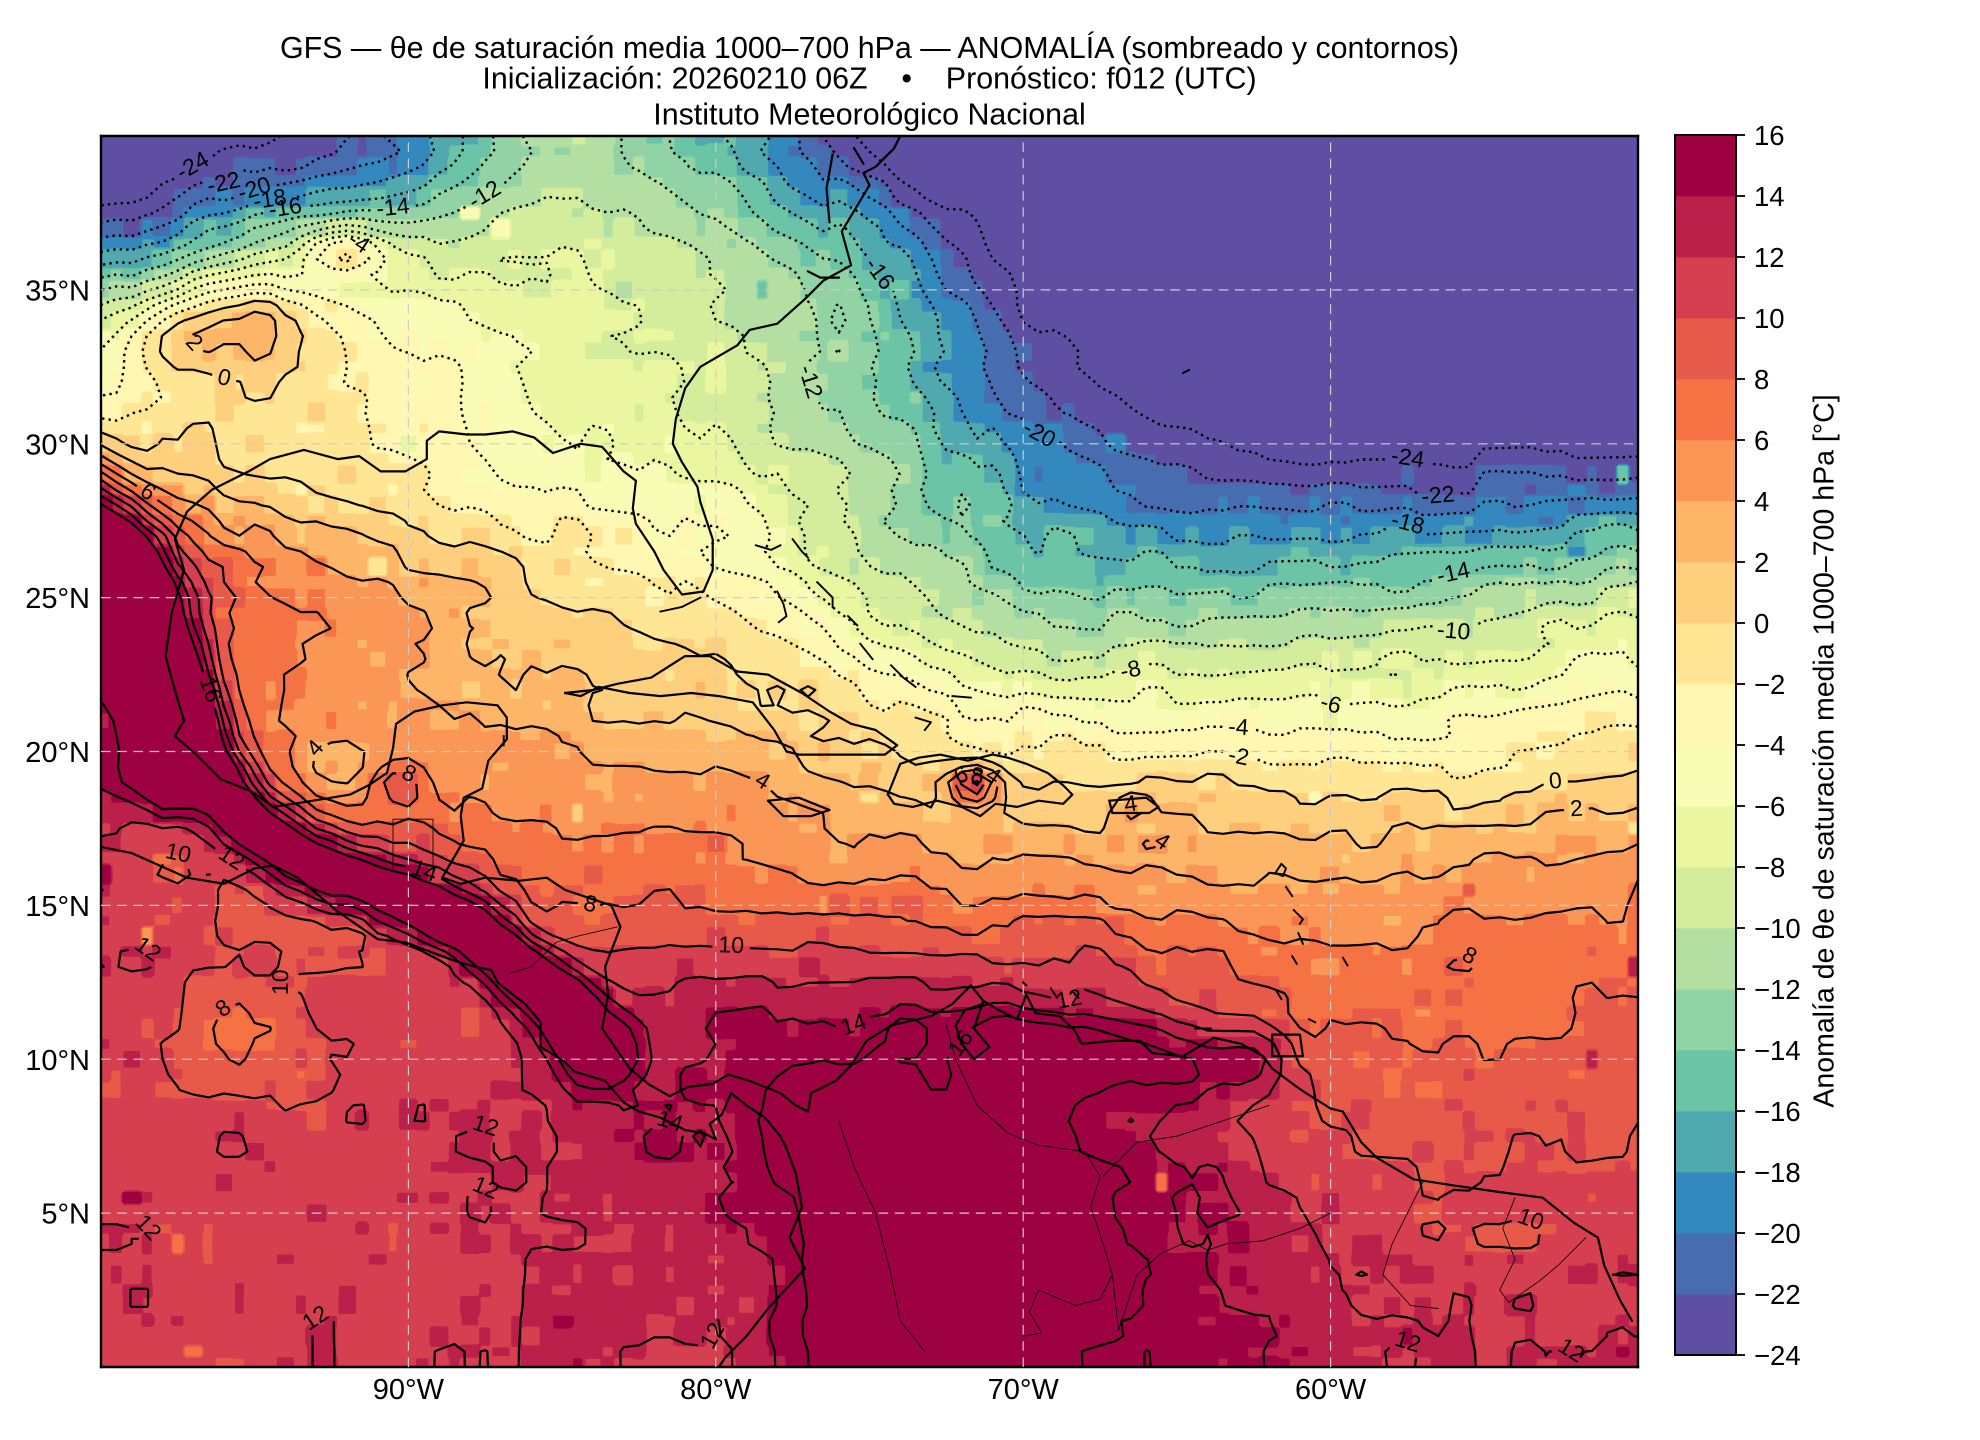 The height and width of the screenshot is (1440, 1980). I want to click on svg-text: −6, so click(1769, 806).